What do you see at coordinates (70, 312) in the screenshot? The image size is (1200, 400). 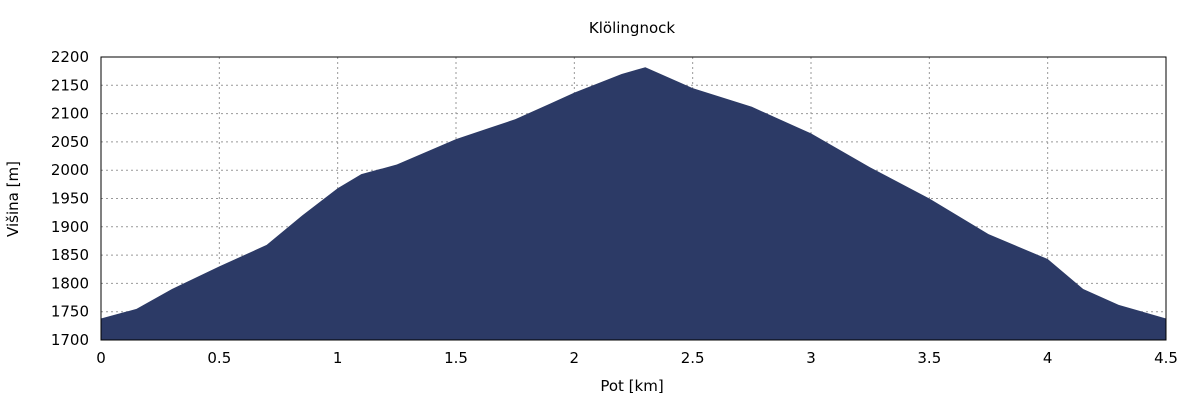 I see `y-tick-label: 1750` at bounding box center [70, 312].